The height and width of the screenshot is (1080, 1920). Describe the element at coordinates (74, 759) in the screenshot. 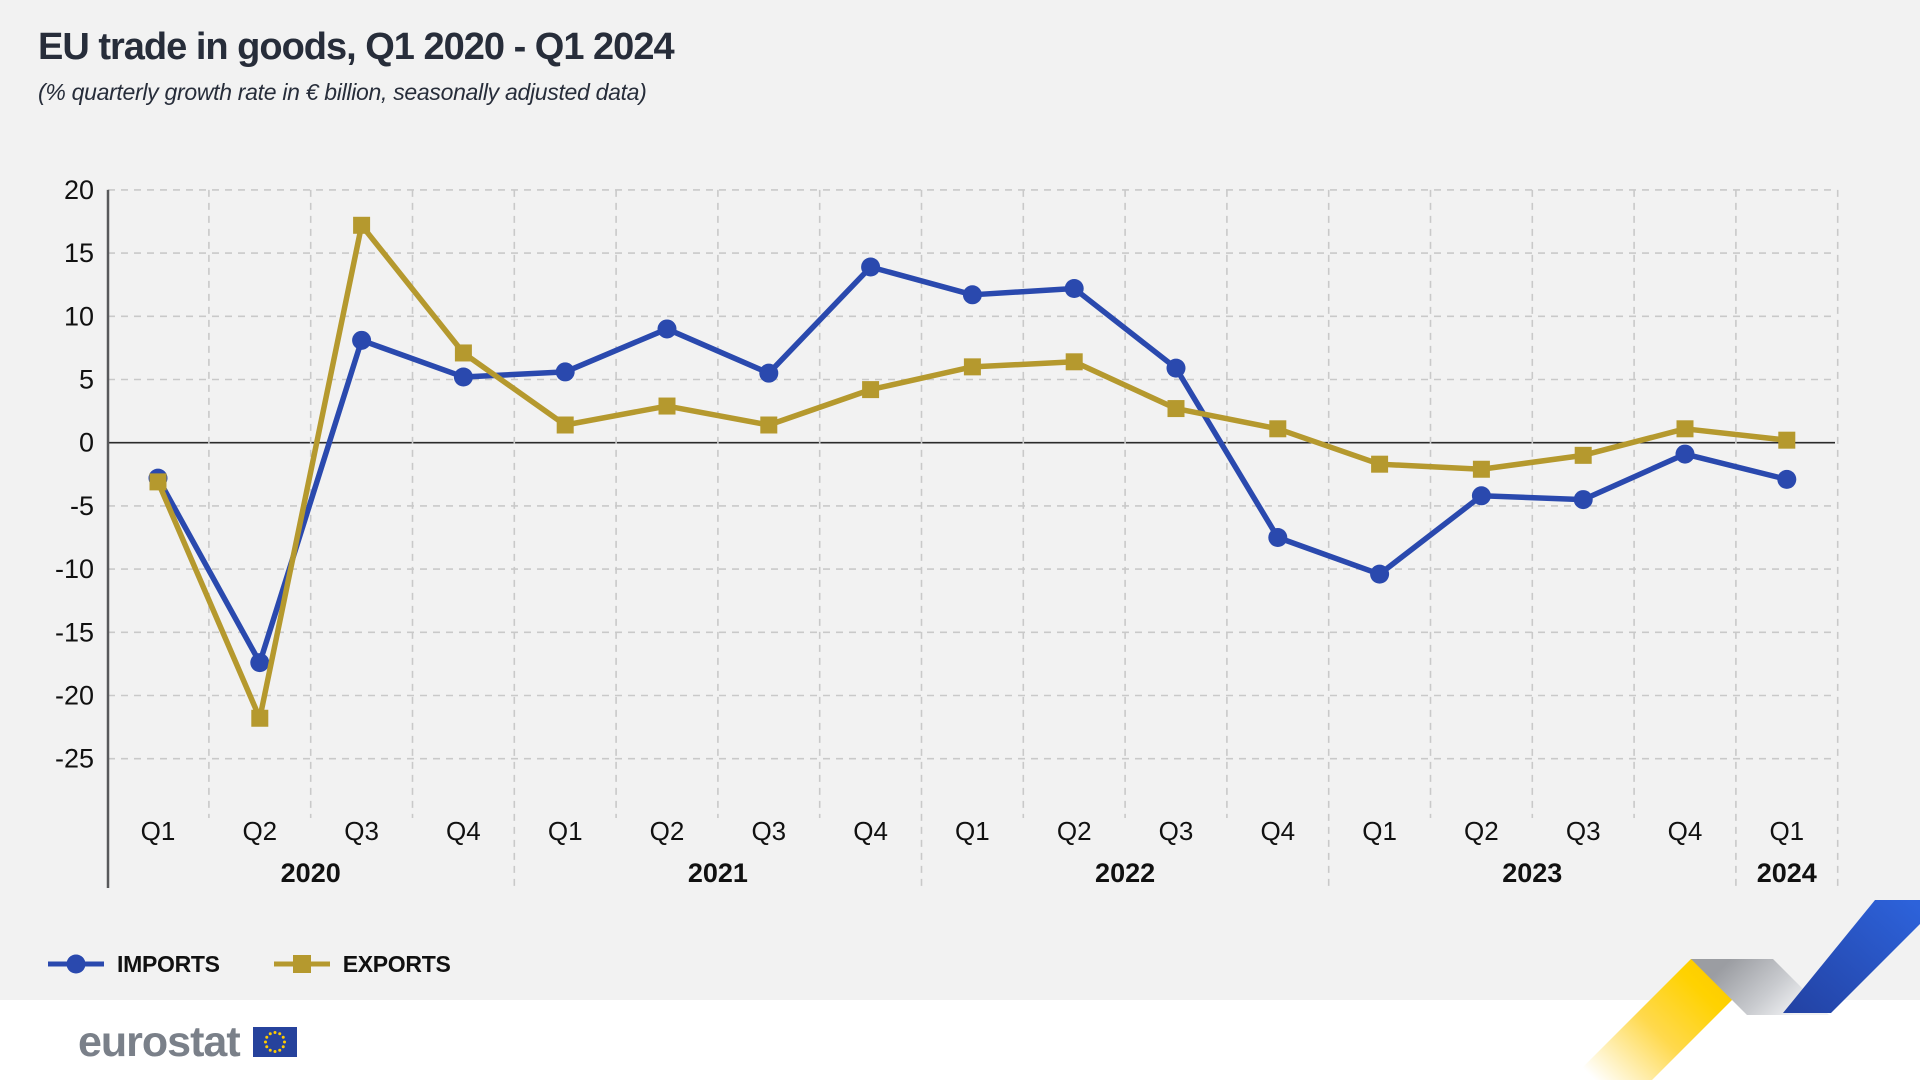

I see `svg-text: -25` at that location.